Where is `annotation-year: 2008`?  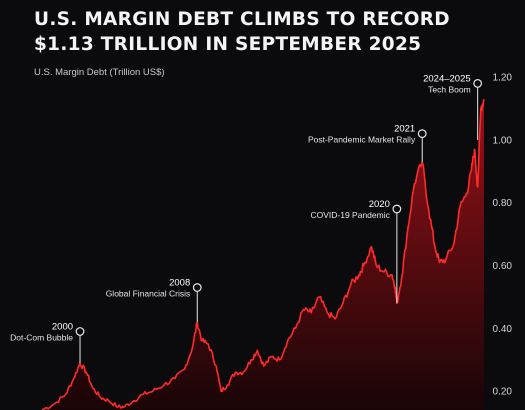 annotation-year: 2008 is located at coordinates (179, 283).